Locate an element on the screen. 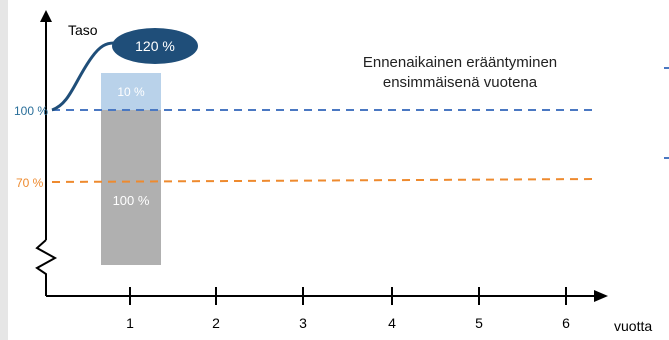  bar-base-segment is located at coordinates (131, 187).